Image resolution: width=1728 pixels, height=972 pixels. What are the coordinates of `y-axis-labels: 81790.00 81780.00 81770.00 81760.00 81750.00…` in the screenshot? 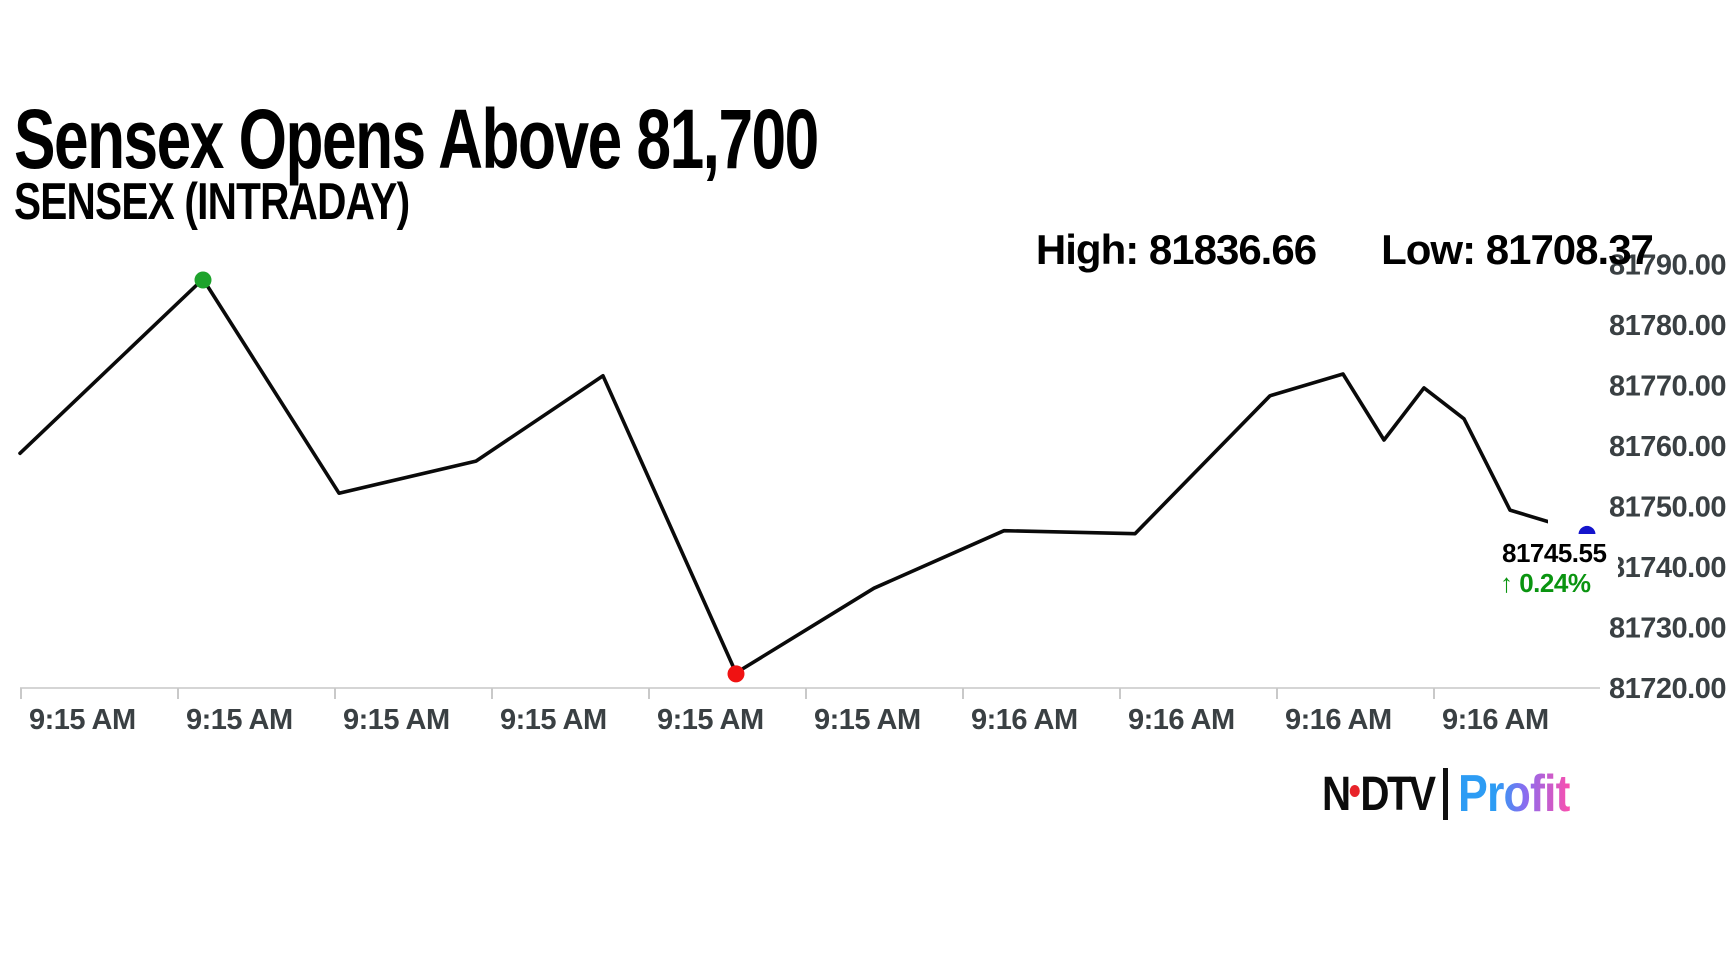 It's located at (1667, 478).